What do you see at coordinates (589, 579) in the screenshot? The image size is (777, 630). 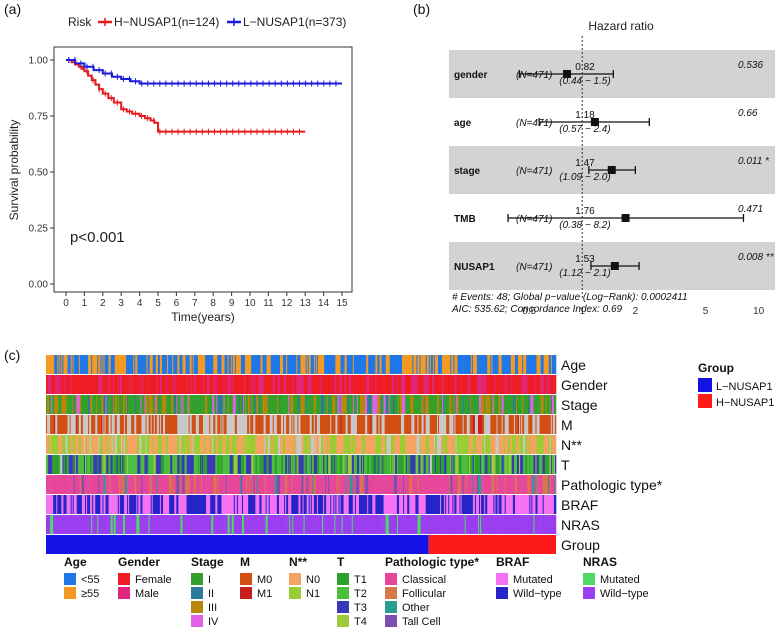 I see `legend-swatch` at bounding box center [589, 579].